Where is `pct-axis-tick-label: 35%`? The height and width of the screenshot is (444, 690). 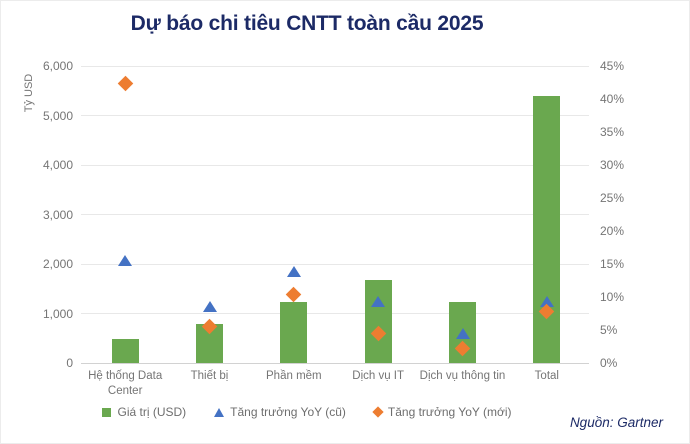
pct-axis-tick-label: 35% is located at coordinates (612, 132).